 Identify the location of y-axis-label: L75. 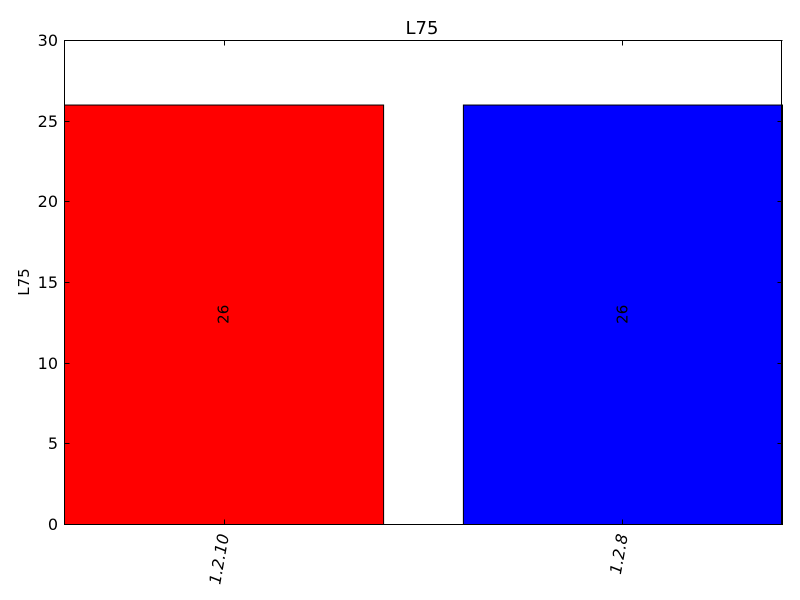
(24, 281).